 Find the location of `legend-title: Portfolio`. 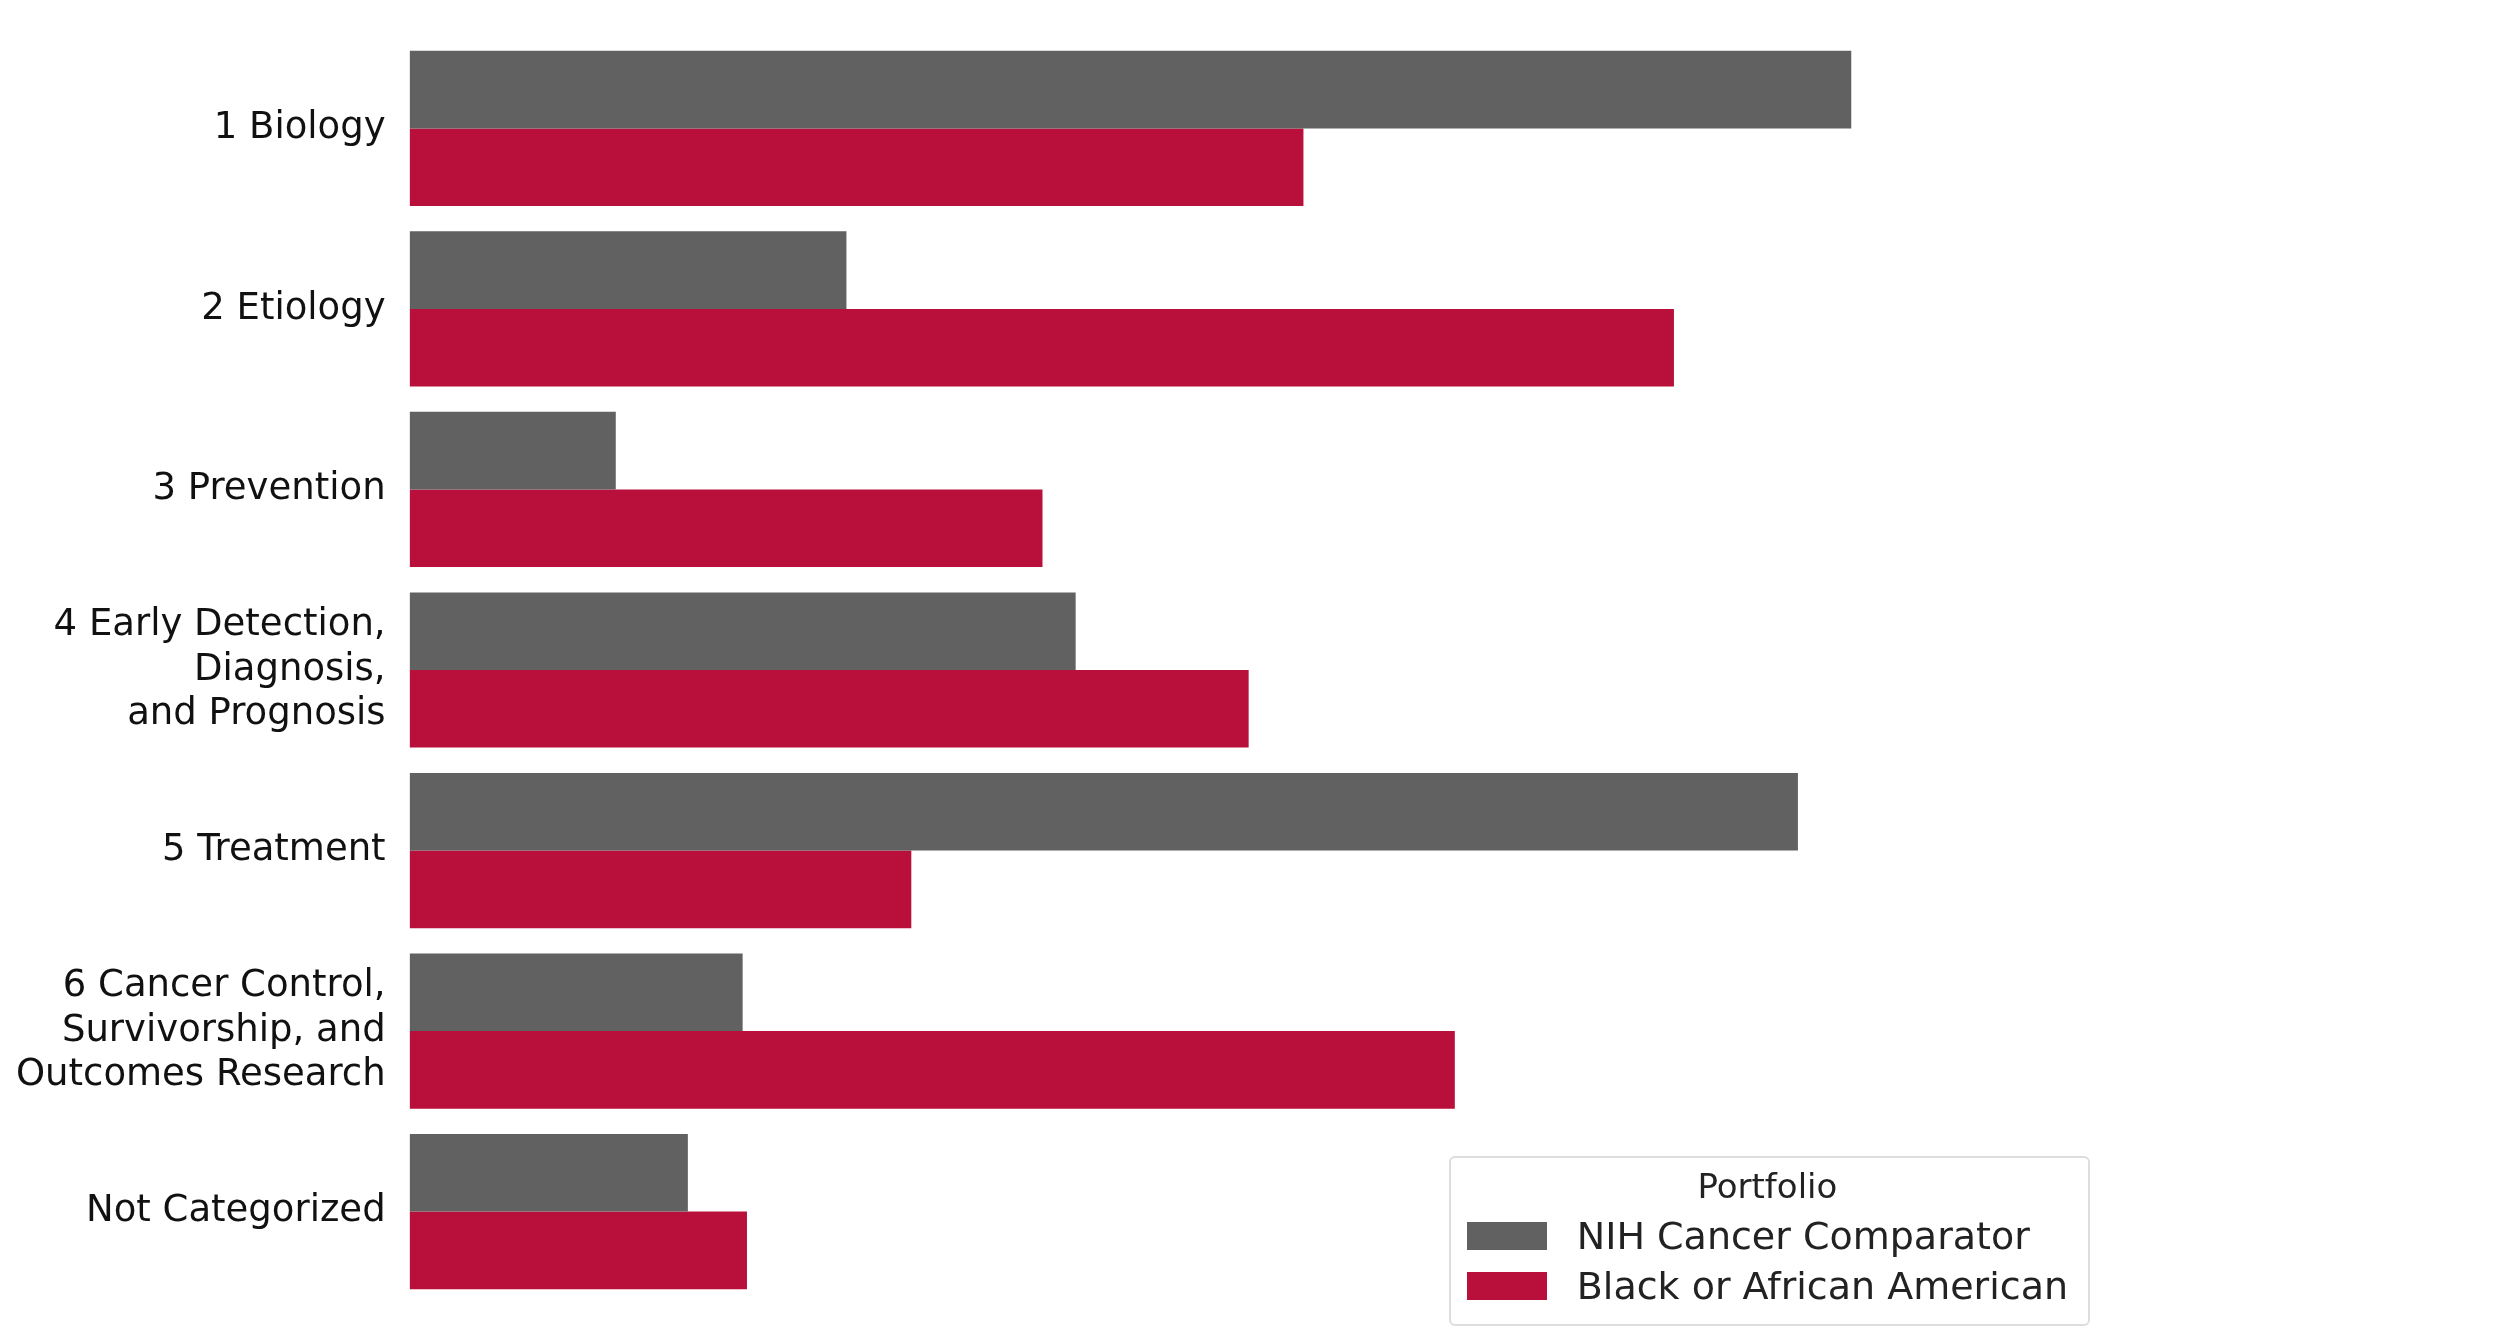

legend-title: Portfolio is located at coordinates (1767, 1186).